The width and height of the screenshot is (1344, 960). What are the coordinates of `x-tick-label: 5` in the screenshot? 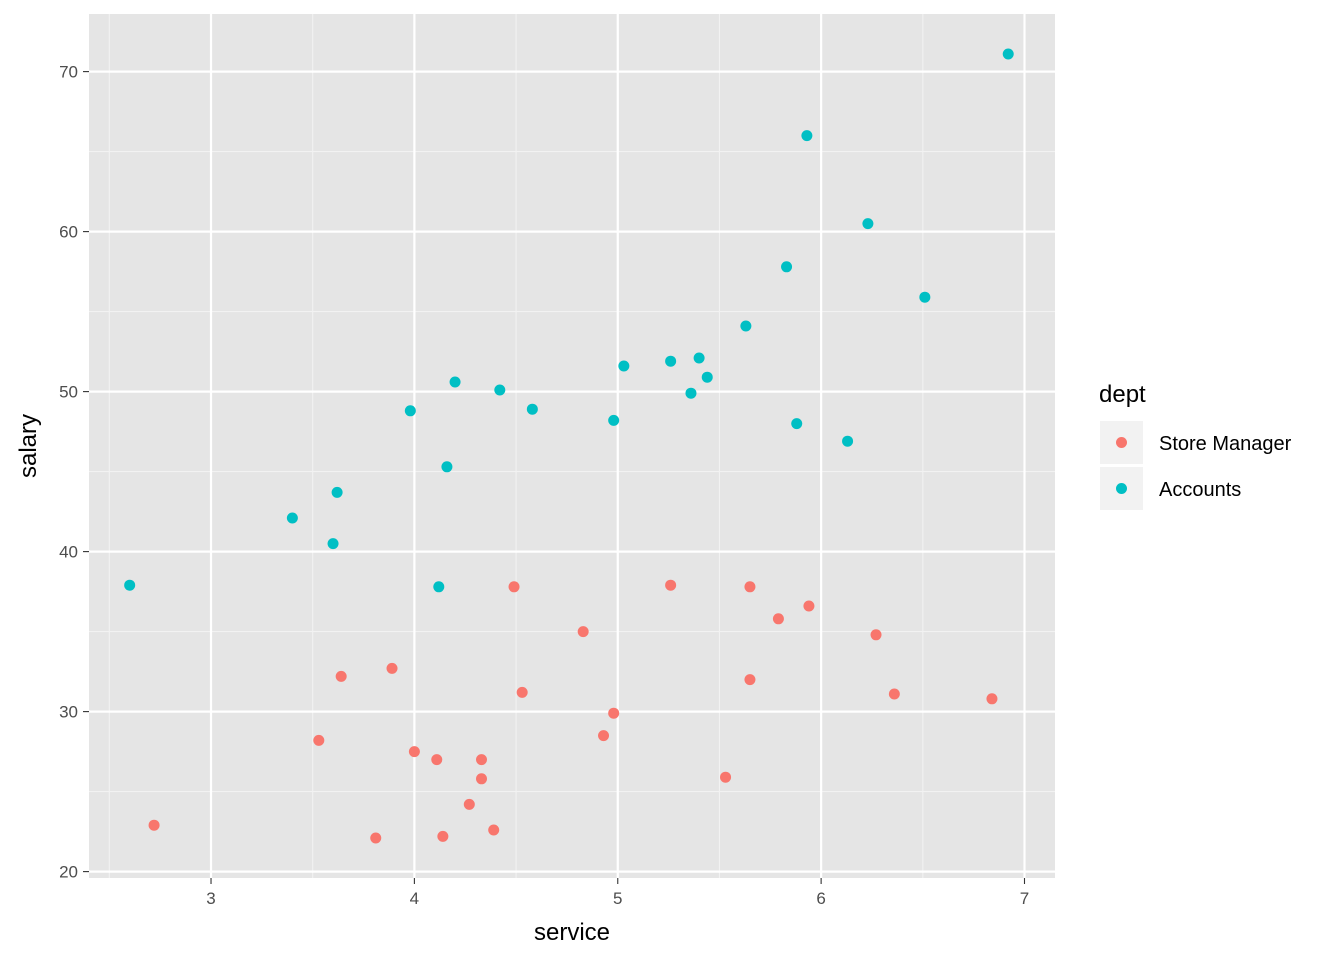 It's located at (617, 898).